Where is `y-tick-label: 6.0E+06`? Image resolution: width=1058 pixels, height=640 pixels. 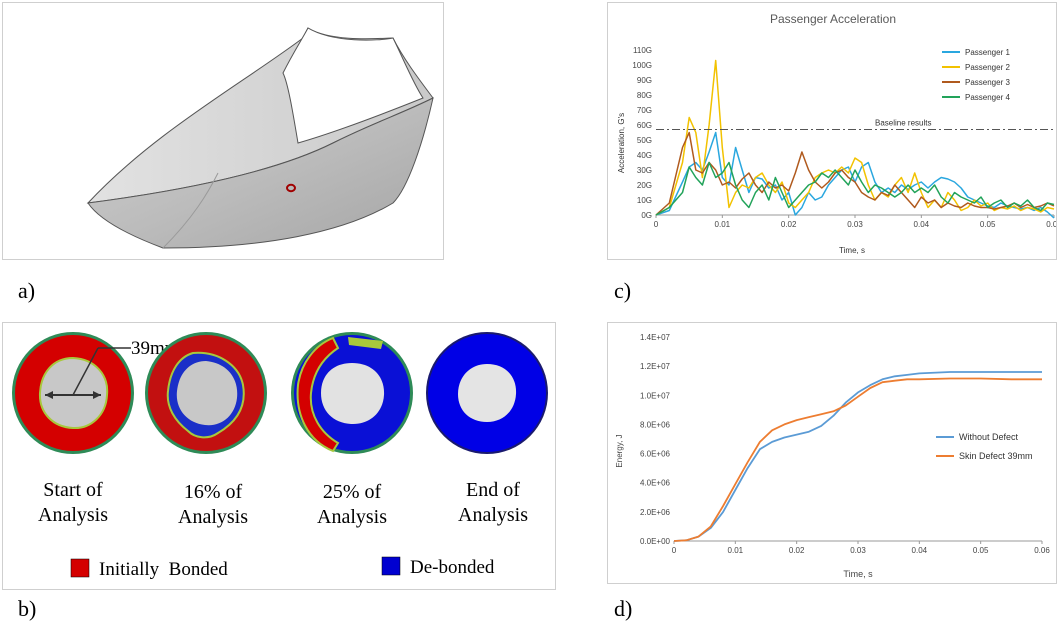
y-tick-label: 6.0E+06 is located at coordinates (655, 454).